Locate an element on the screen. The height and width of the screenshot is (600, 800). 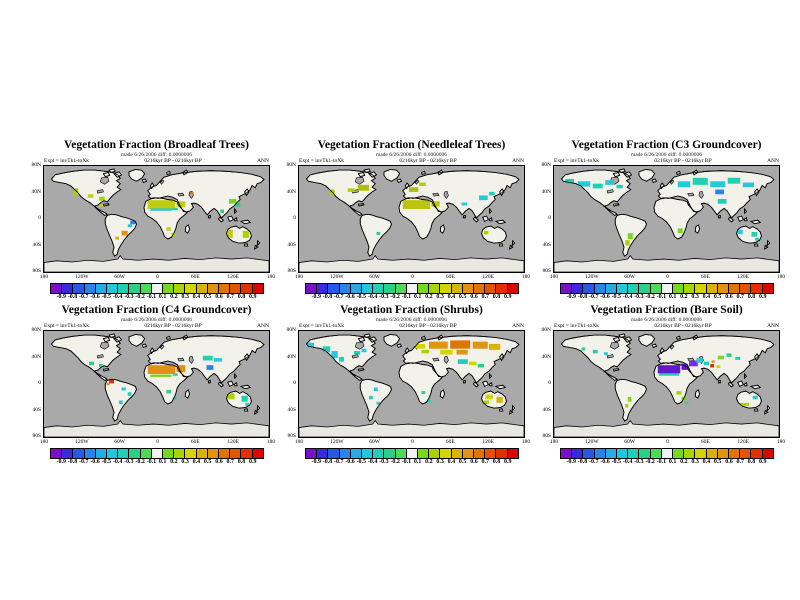
season-label: ANN is located at coordinates (518, 161).